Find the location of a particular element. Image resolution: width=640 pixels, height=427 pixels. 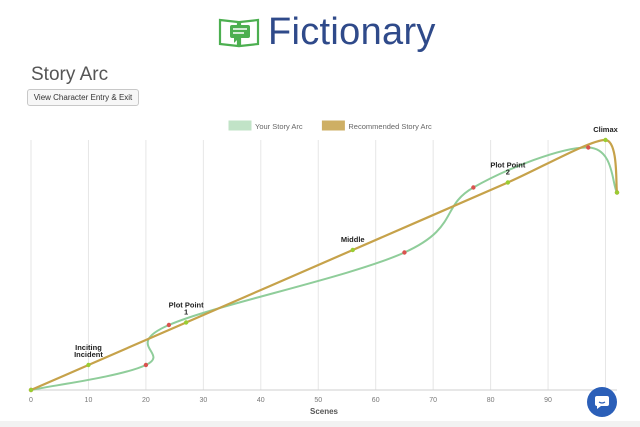

x-tick-label: 40 is located at coordinates (261, 400).